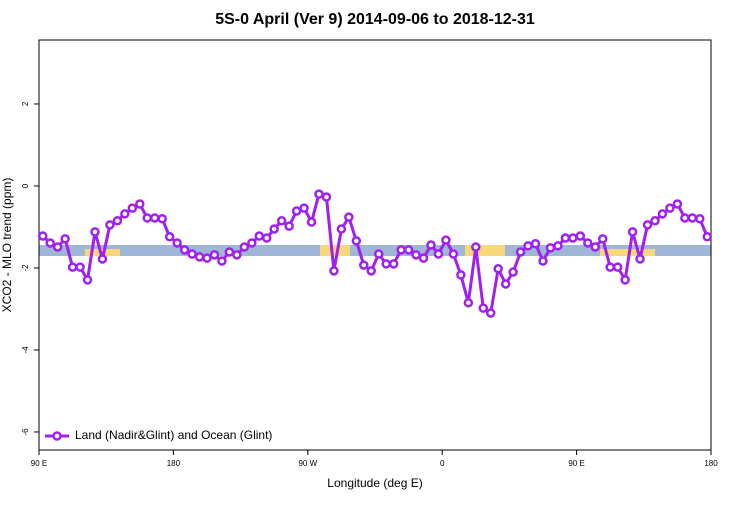 The width and height of the screenshot is (750, 505). Describe the element at coordinates (173, 435) in the screenshot. I see `legend-label: Land (Nadir&Glint) and Ocean (Glint)` at that location.